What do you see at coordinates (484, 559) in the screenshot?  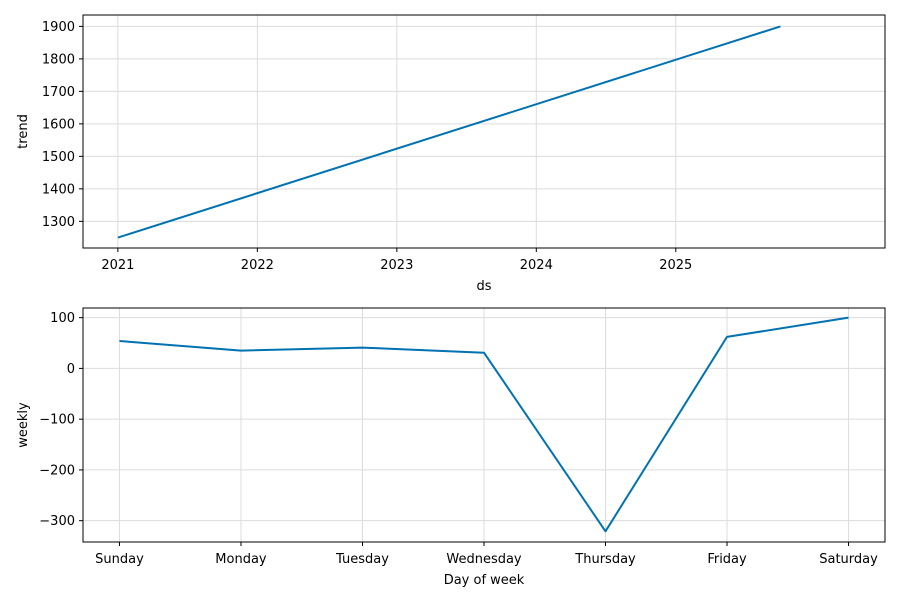 I see `weekly-x-tick-label: Wednesday` at bounding box center [484, 559].